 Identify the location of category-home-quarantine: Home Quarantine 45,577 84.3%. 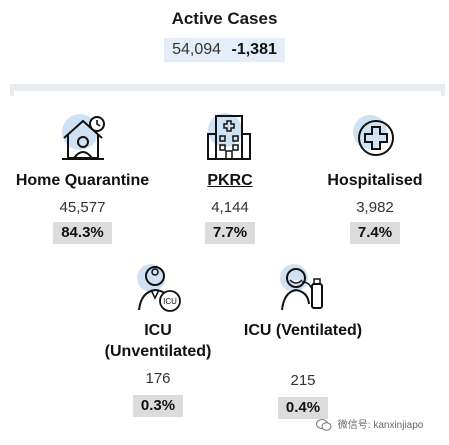
(82, 178).